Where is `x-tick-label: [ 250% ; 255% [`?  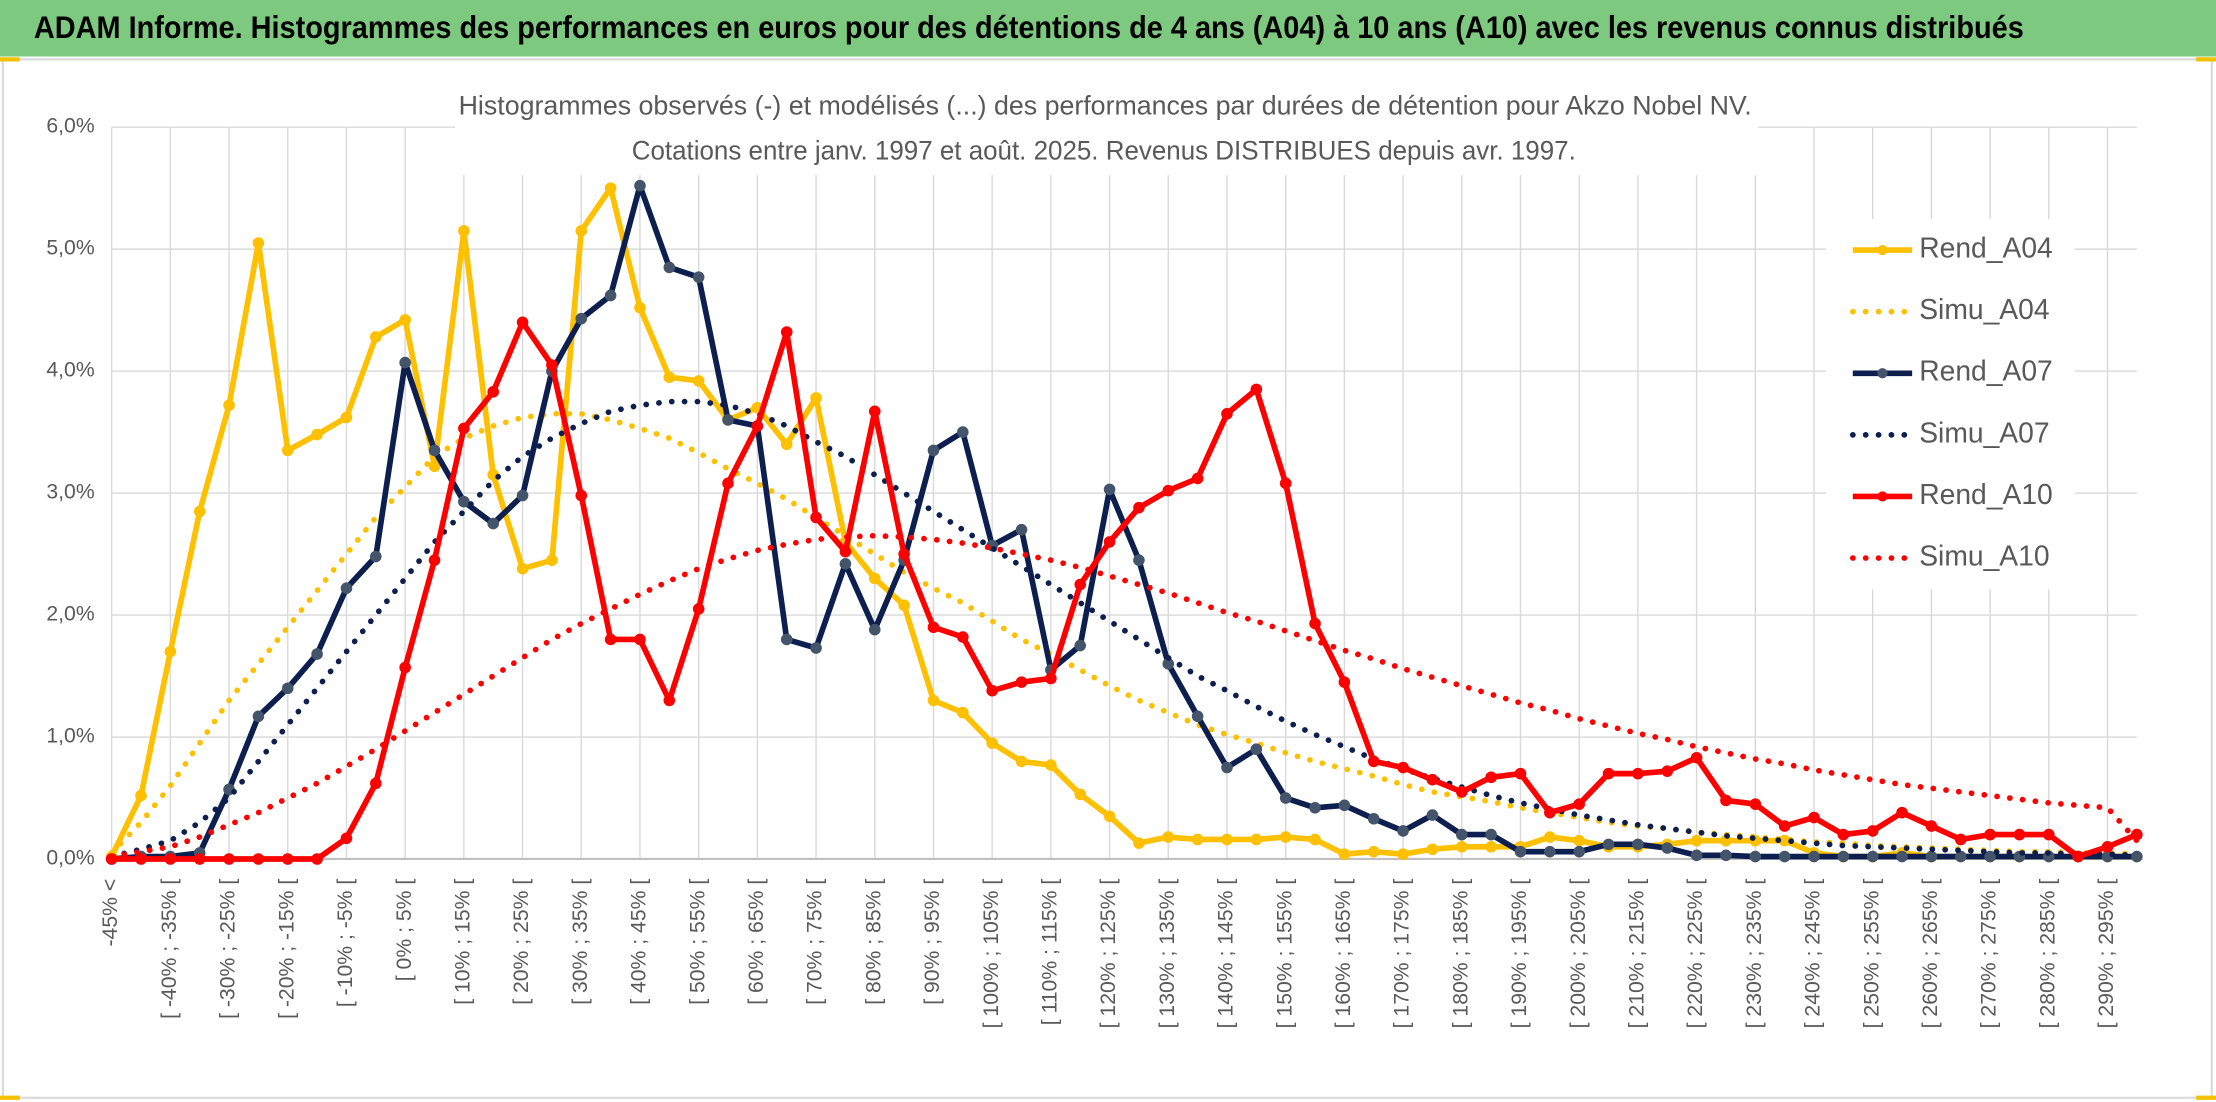 x-tick-label: [ 250% ; 255% [ is located at coordinates (1871, 954).